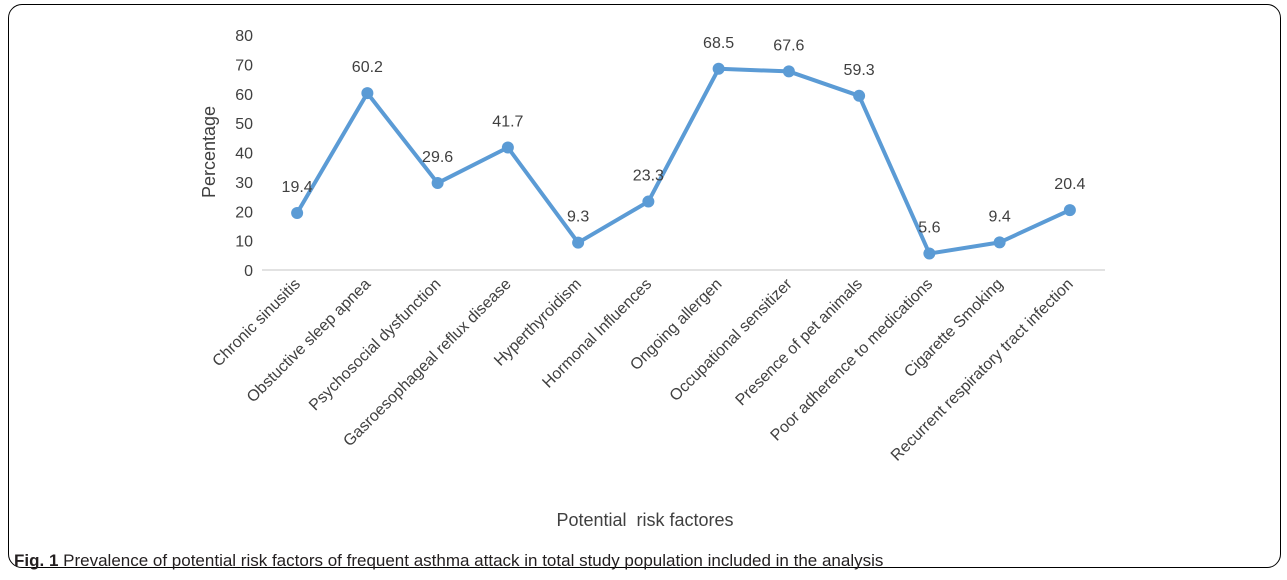 This screenshot has height=580, width=1287. What do you see at coordinates (507, 122) in the screenshot?
I see `data-label: 41.7` at bounding box center [507, 122].